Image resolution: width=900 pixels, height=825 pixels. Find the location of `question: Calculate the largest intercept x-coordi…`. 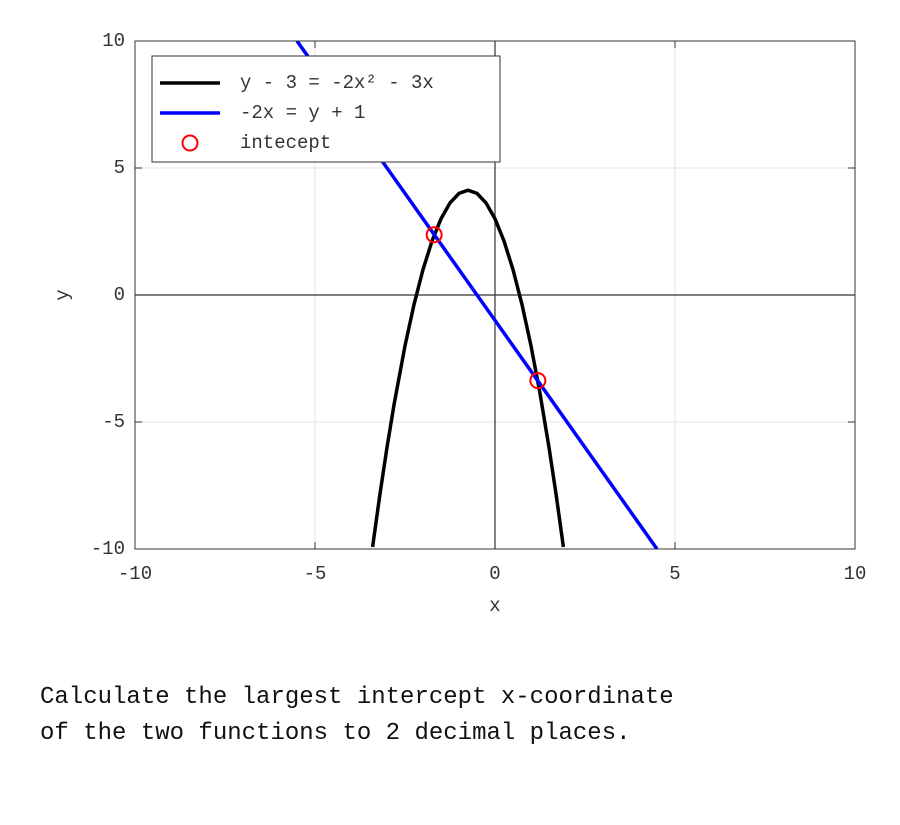

question: Calculate the largest intercept x-coordi… is located at coordinates (357, 715).